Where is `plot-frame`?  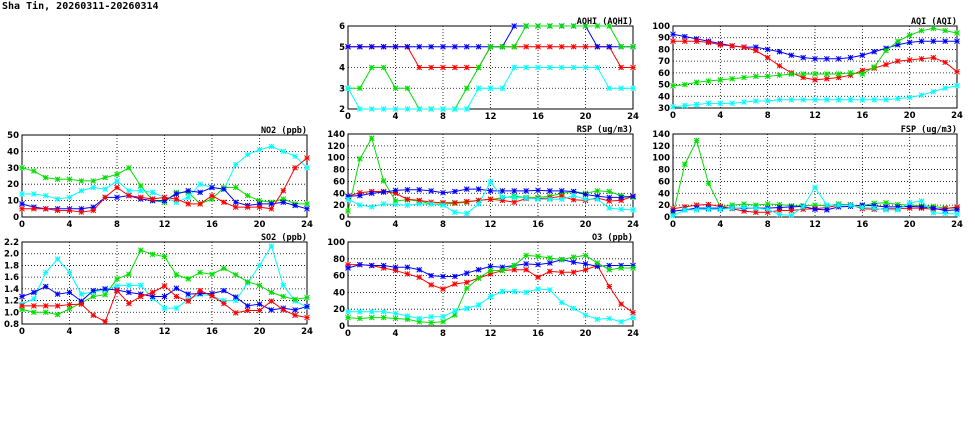 plot-frame is located at coordinates (815, 175).